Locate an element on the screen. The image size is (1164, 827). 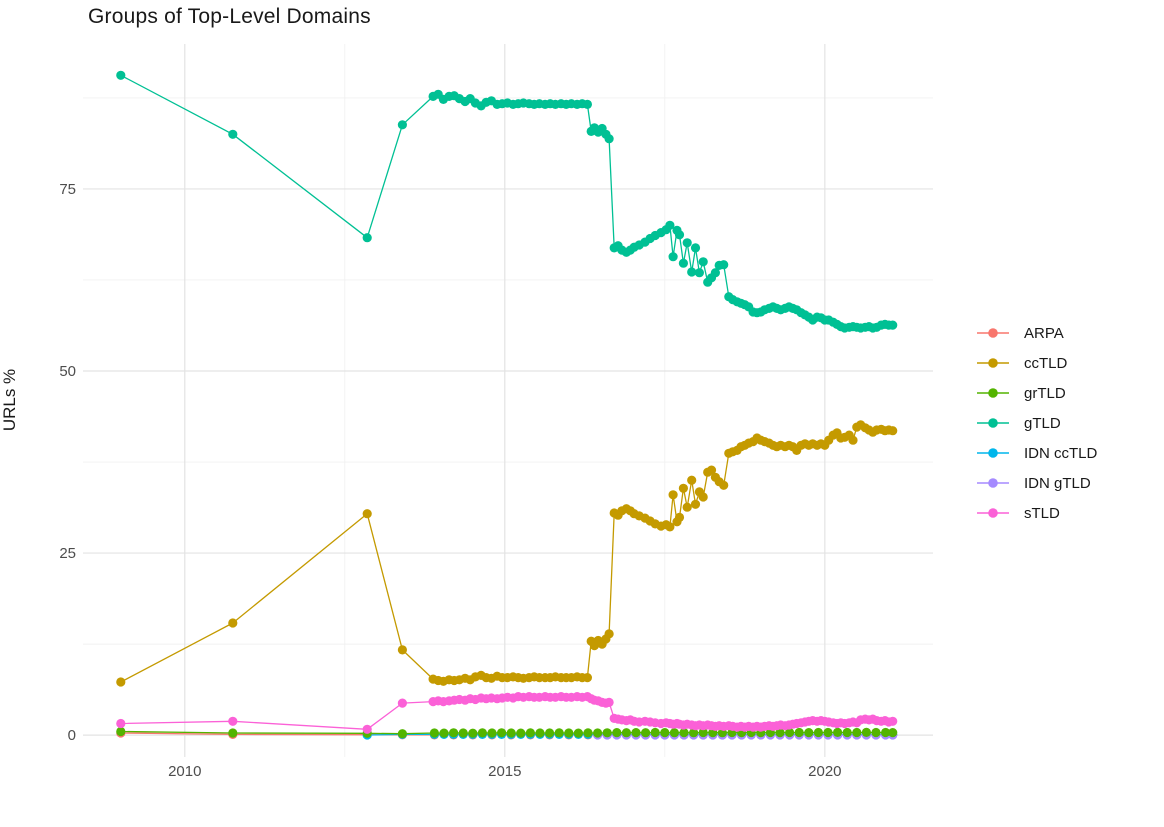
y-tick-label: 25 is located at coordinates (67, 553).